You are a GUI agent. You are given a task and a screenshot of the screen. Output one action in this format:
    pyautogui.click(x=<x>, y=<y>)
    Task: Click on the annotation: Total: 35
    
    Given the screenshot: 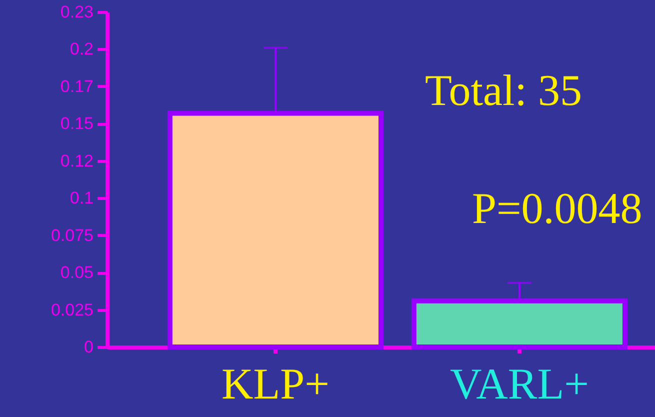 What is the action you would take?
    pyautogui.click(x=503, y=90)
    